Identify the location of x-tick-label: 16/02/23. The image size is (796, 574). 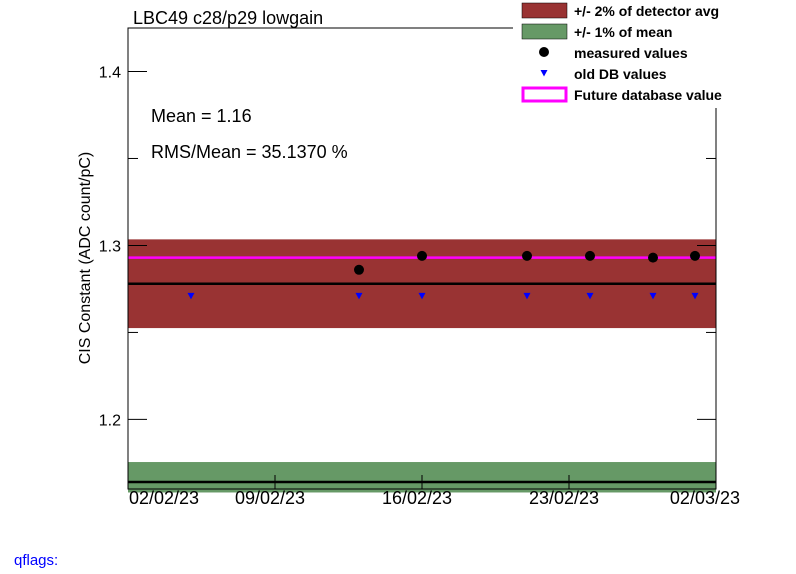
(417, 498).